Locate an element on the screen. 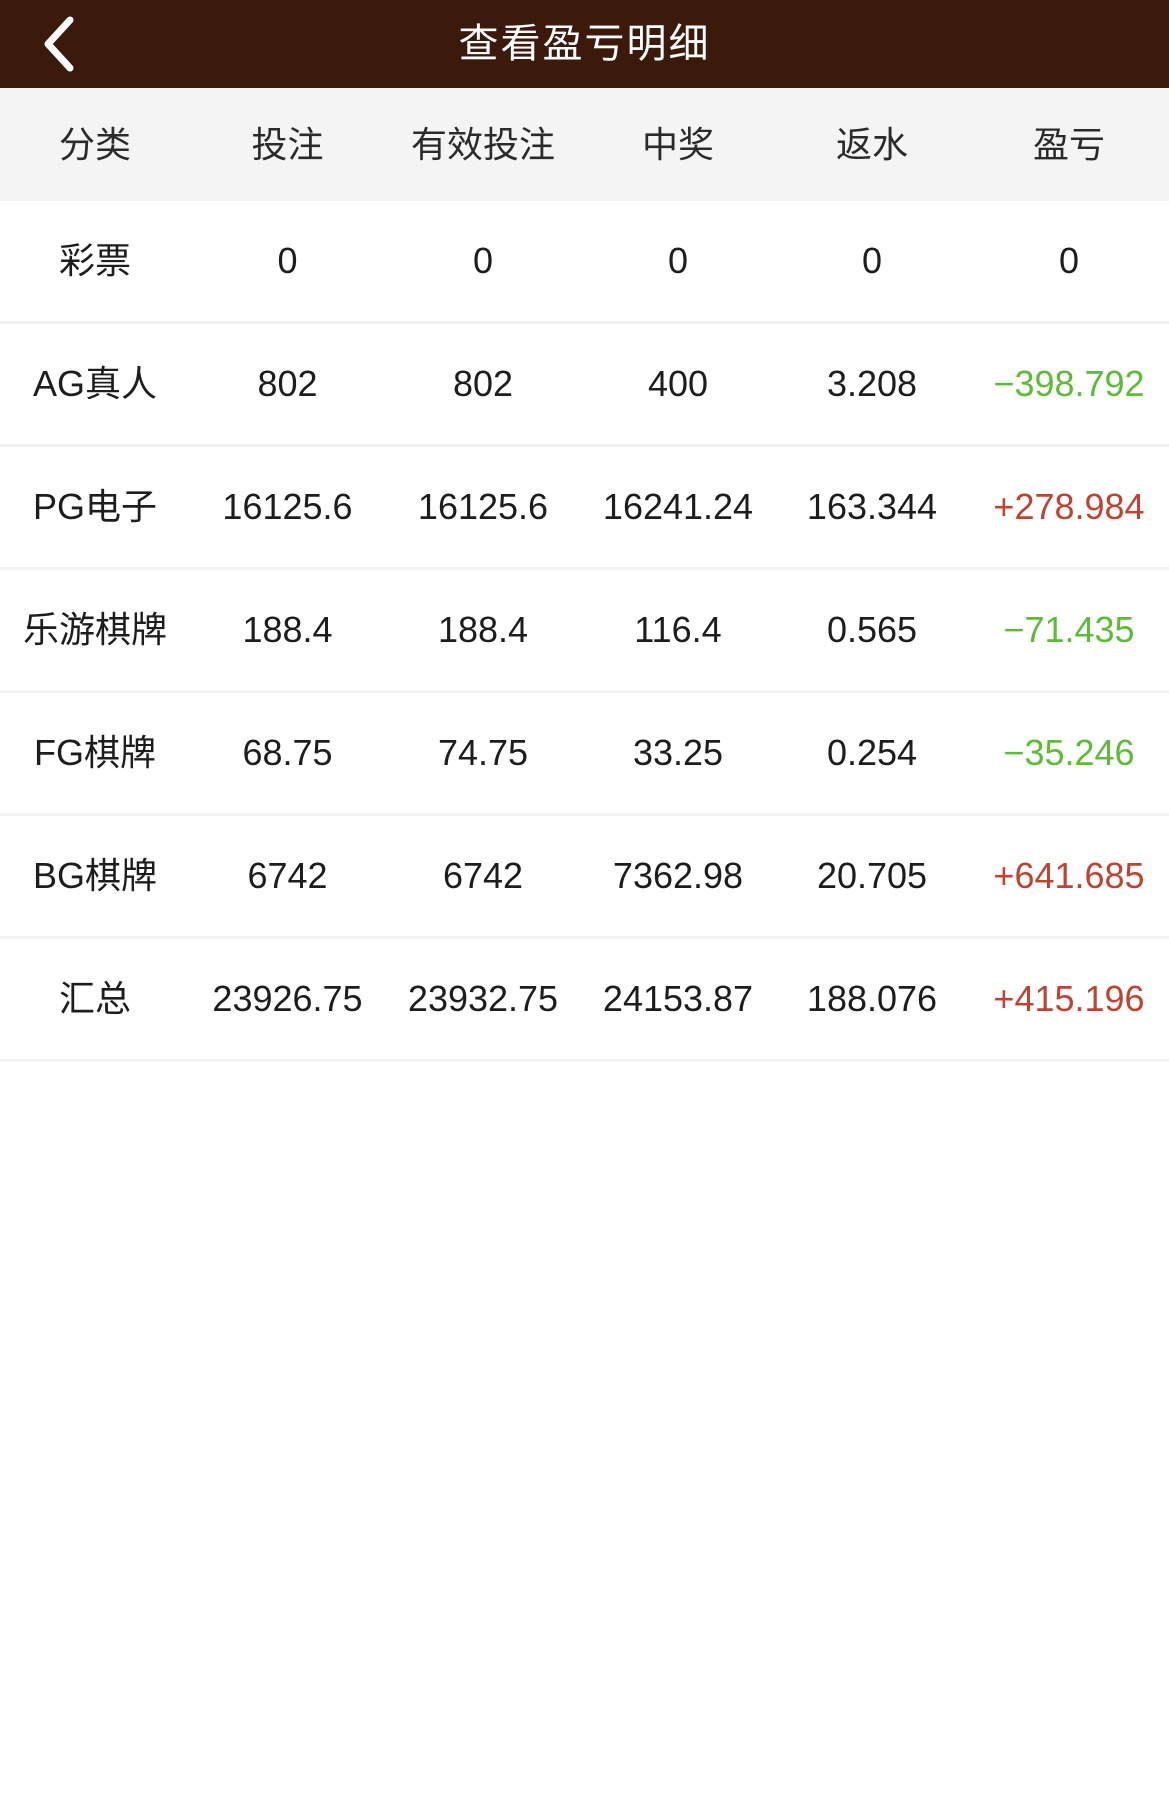 The width and height of the screenshot is (1169, 1796). cell-profit-loss: −71.435 is located at coordinates (1069, 629).